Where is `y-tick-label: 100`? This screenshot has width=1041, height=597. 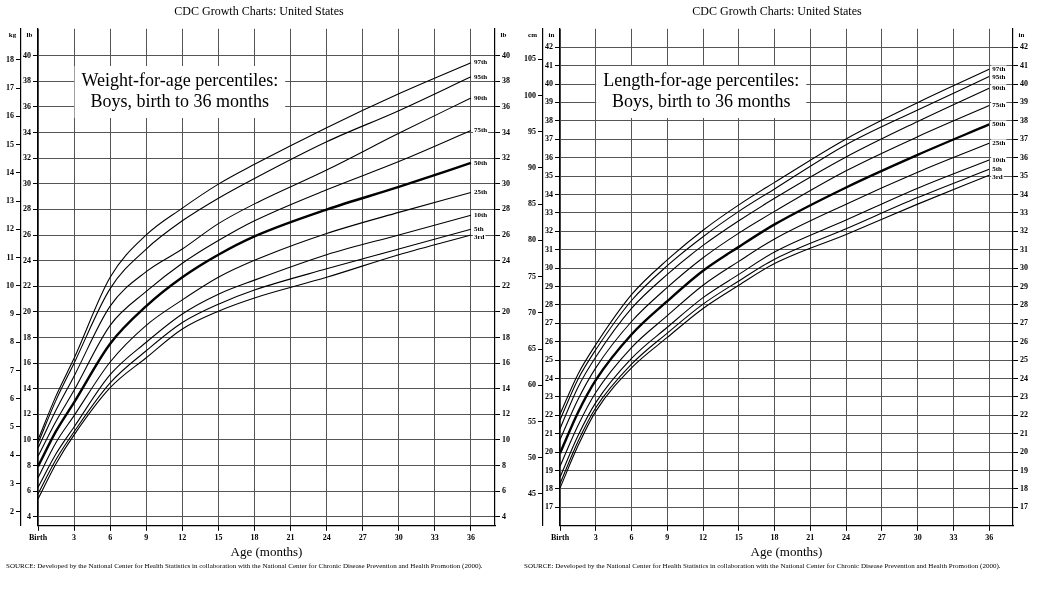
y-tick-label: 100 is located at coordinates (530, 95).